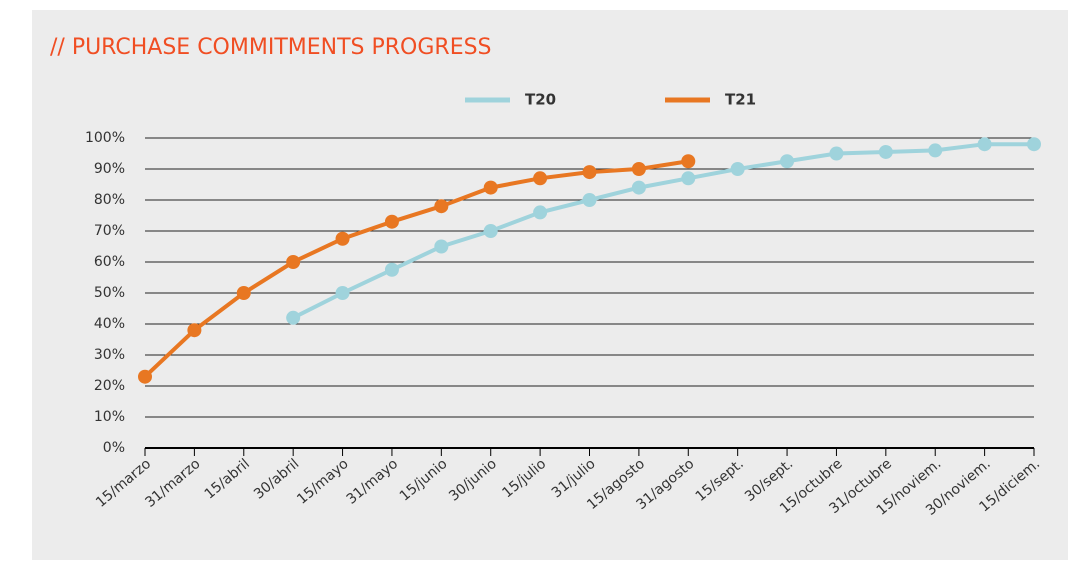 The height and width of the screenshot is (581, 1082). What do you see at coordinates (109, 262) in the screenshot?
I see `y-tick-label: 60%` at bounding box center [109, 262].